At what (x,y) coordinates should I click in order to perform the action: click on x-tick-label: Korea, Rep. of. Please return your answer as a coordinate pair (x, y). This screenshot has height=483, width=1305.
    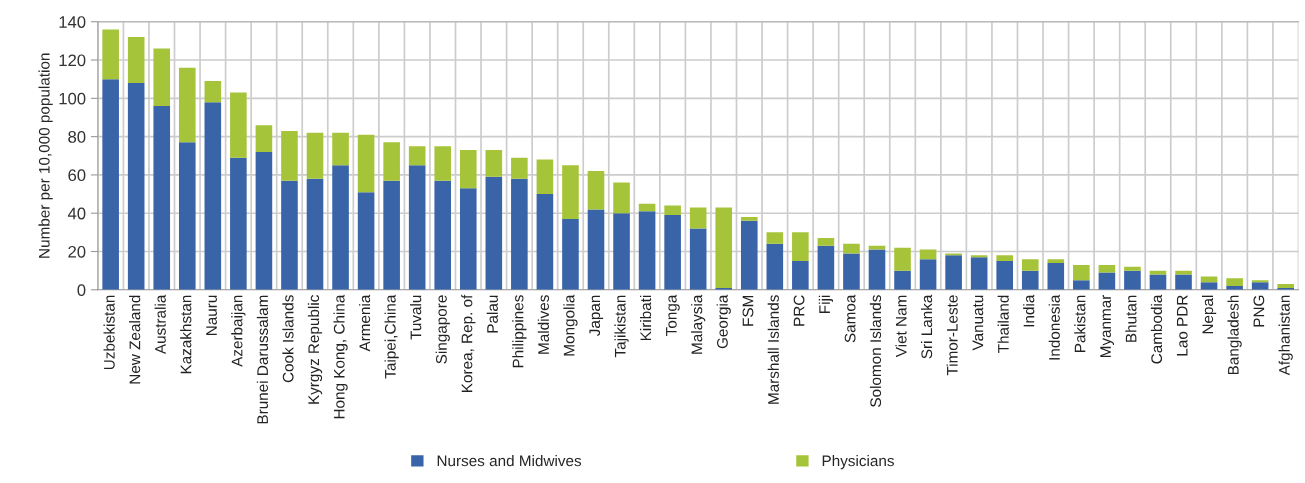
    Looking at the image, I should click on (468, 343).